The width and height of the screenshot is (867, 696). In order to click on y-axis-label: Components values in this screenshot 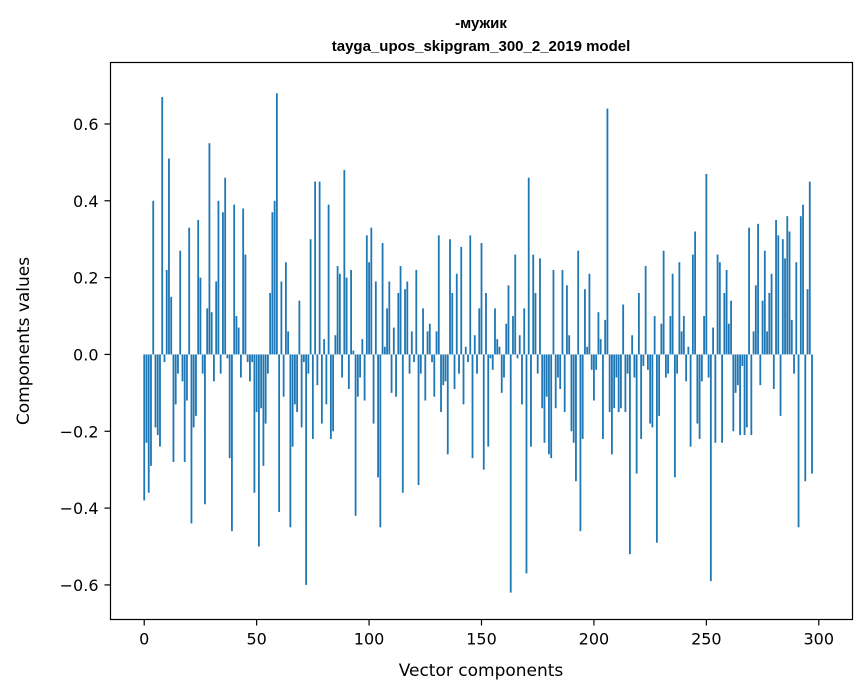, I will do `click(24, 341)`.